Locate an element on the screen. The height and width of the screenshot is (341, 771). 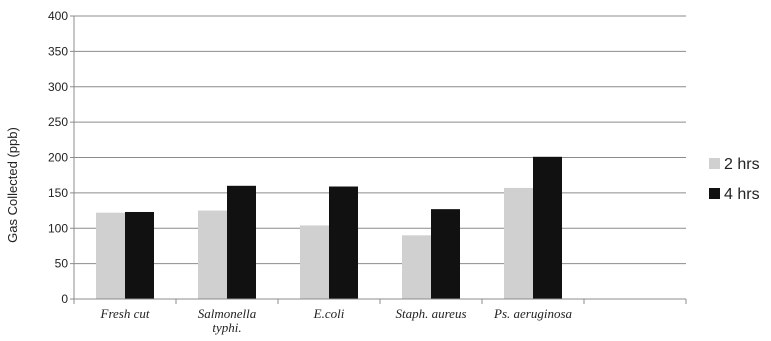
y-tick-labels: 0 50 100 150 200 250 300 350 400 is located at coordinates (58, 157).